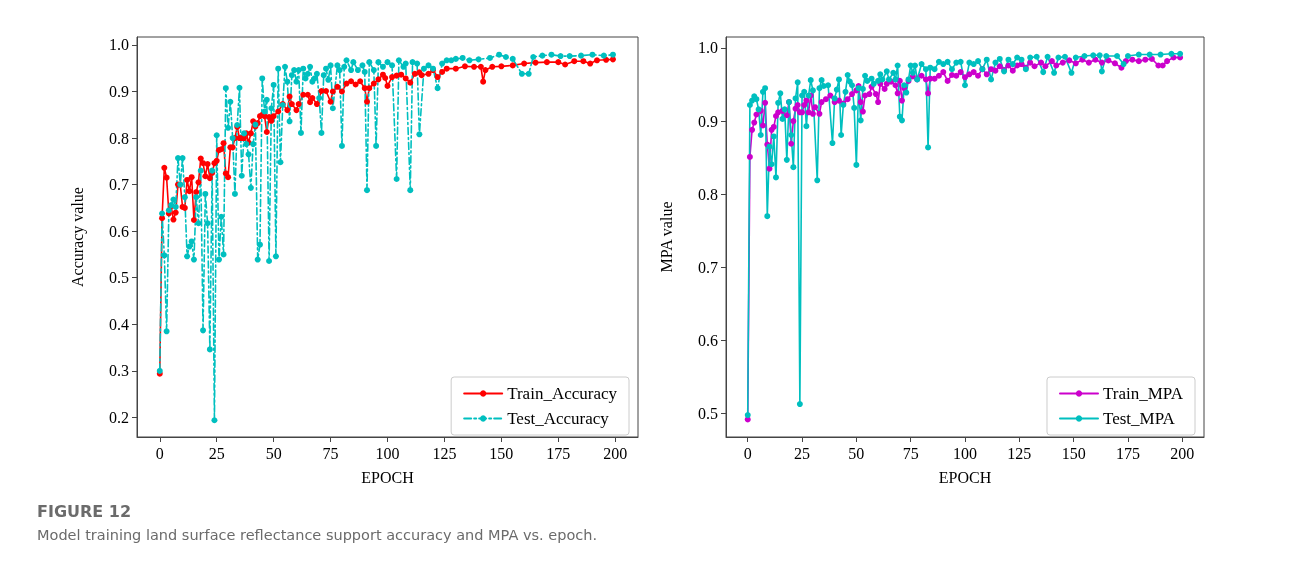 This screenshot has width=1290, height=578. I want to click on caption: FIGURE 12, so click(85, 511).